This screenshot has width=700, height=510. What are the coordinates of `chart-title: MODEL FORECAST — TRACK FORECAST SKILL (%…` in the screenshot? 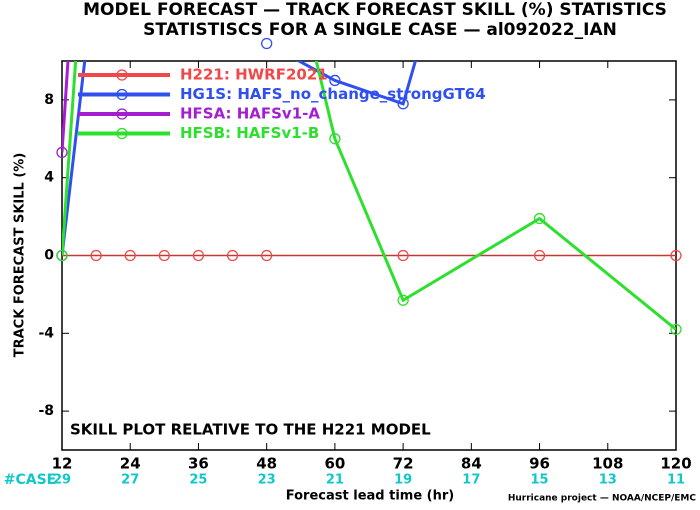 It's located at (375, 10).